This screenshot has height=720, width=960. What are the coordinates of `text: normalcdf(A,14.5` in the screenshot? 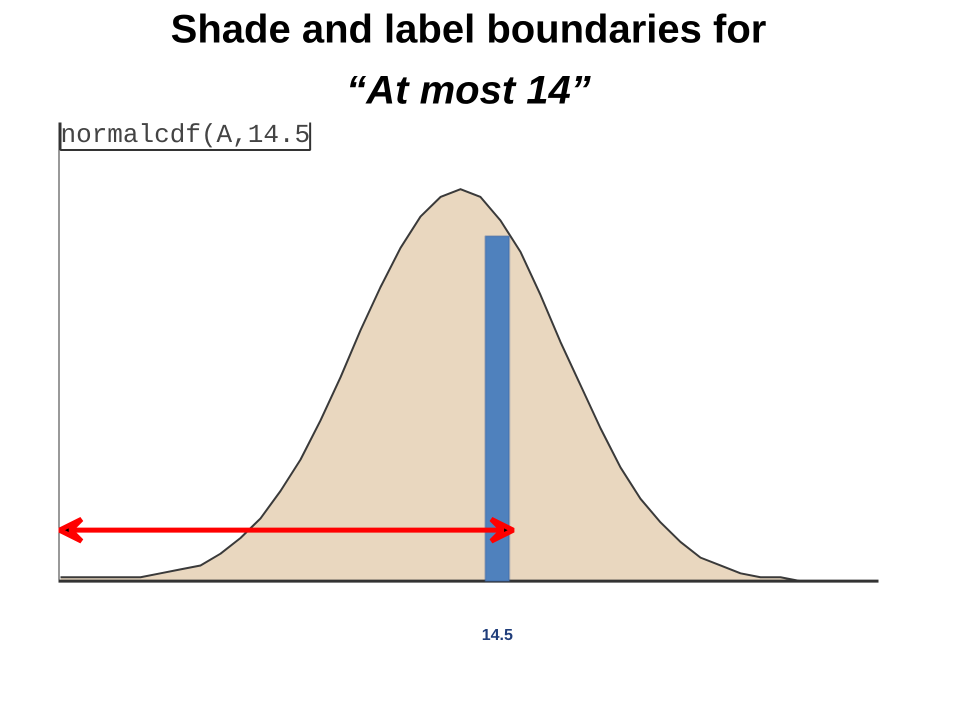 It's located at (185, 135).